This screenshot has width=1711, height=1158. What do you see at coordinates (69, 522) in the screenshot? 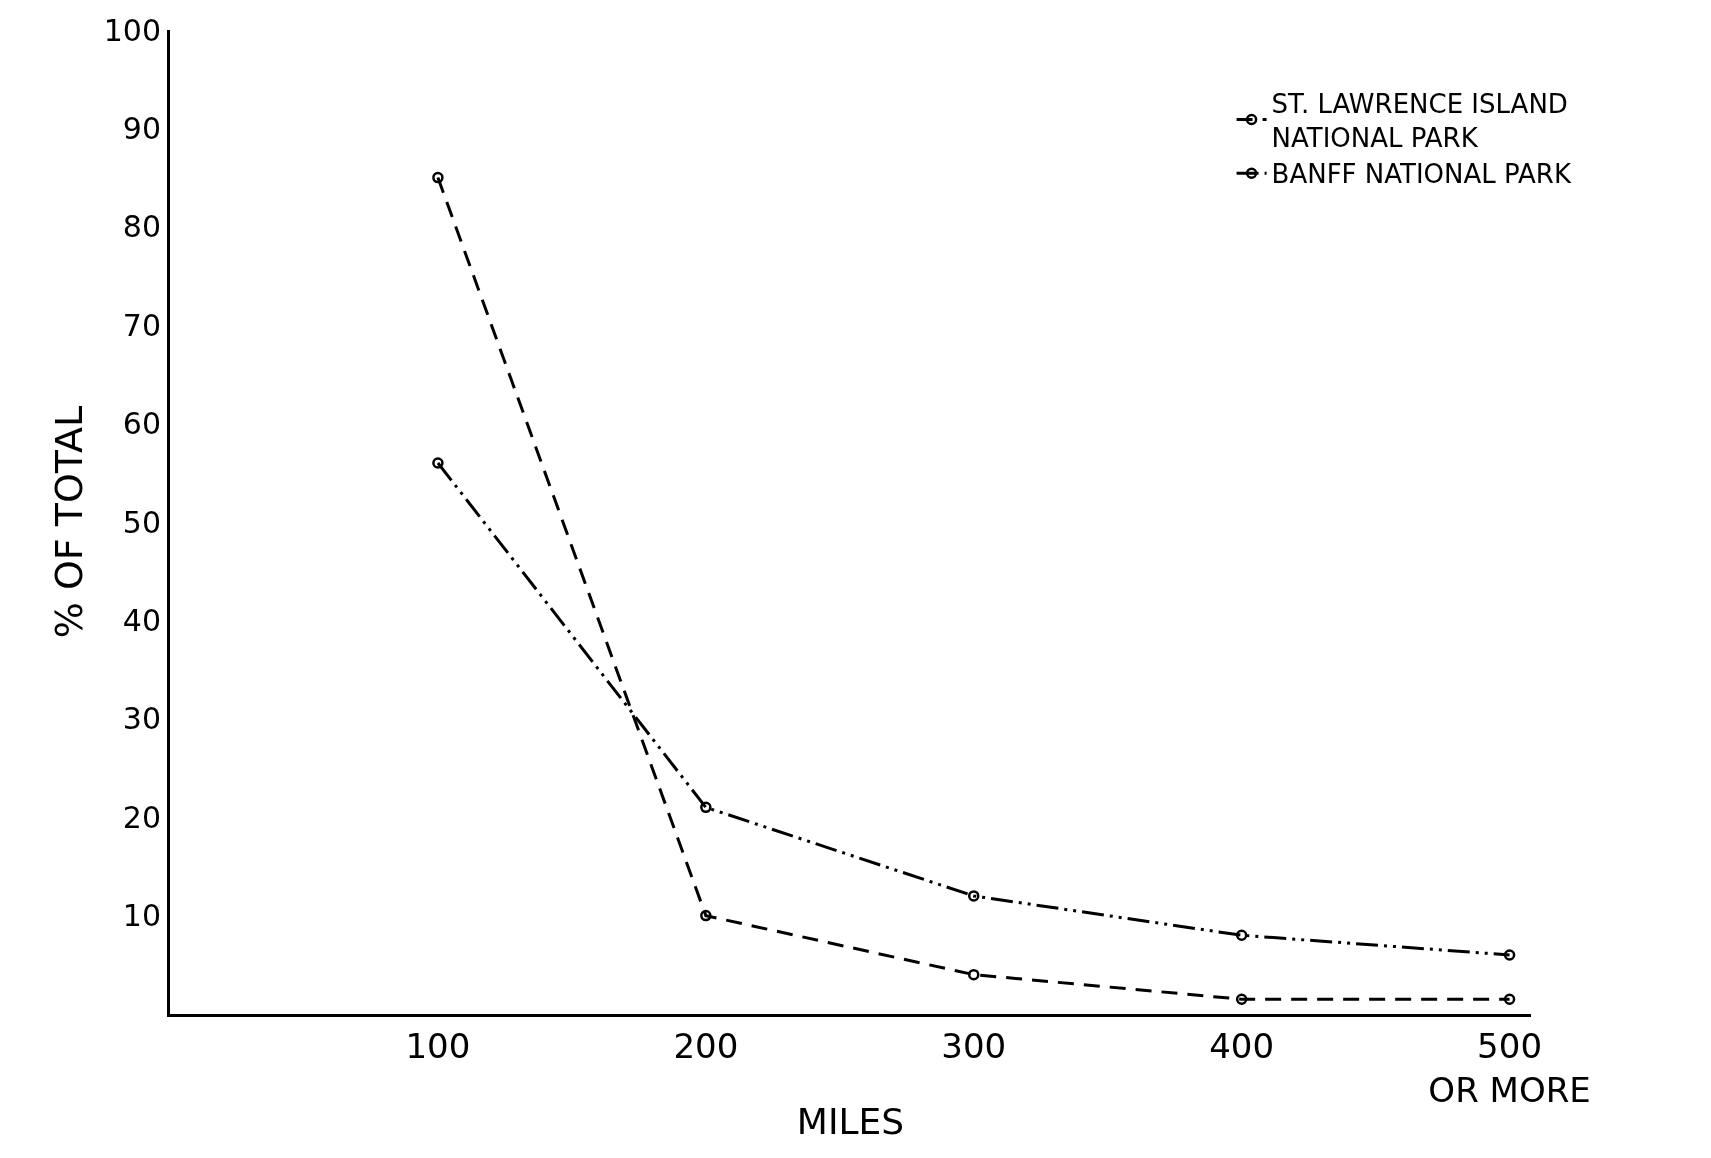
I see `y-axis-title: % OF TOTAL` at bounding box center [69, 522].